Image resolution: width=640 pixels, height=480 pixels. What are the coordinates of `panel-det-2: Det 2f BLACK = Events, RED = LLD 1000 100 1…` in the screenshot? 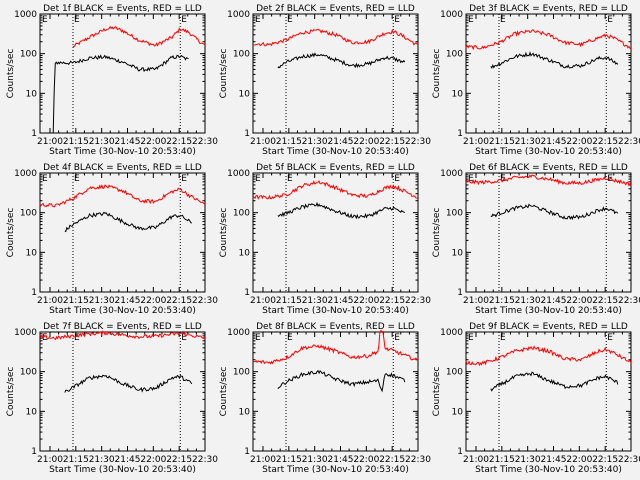 It's located at (325, 80).